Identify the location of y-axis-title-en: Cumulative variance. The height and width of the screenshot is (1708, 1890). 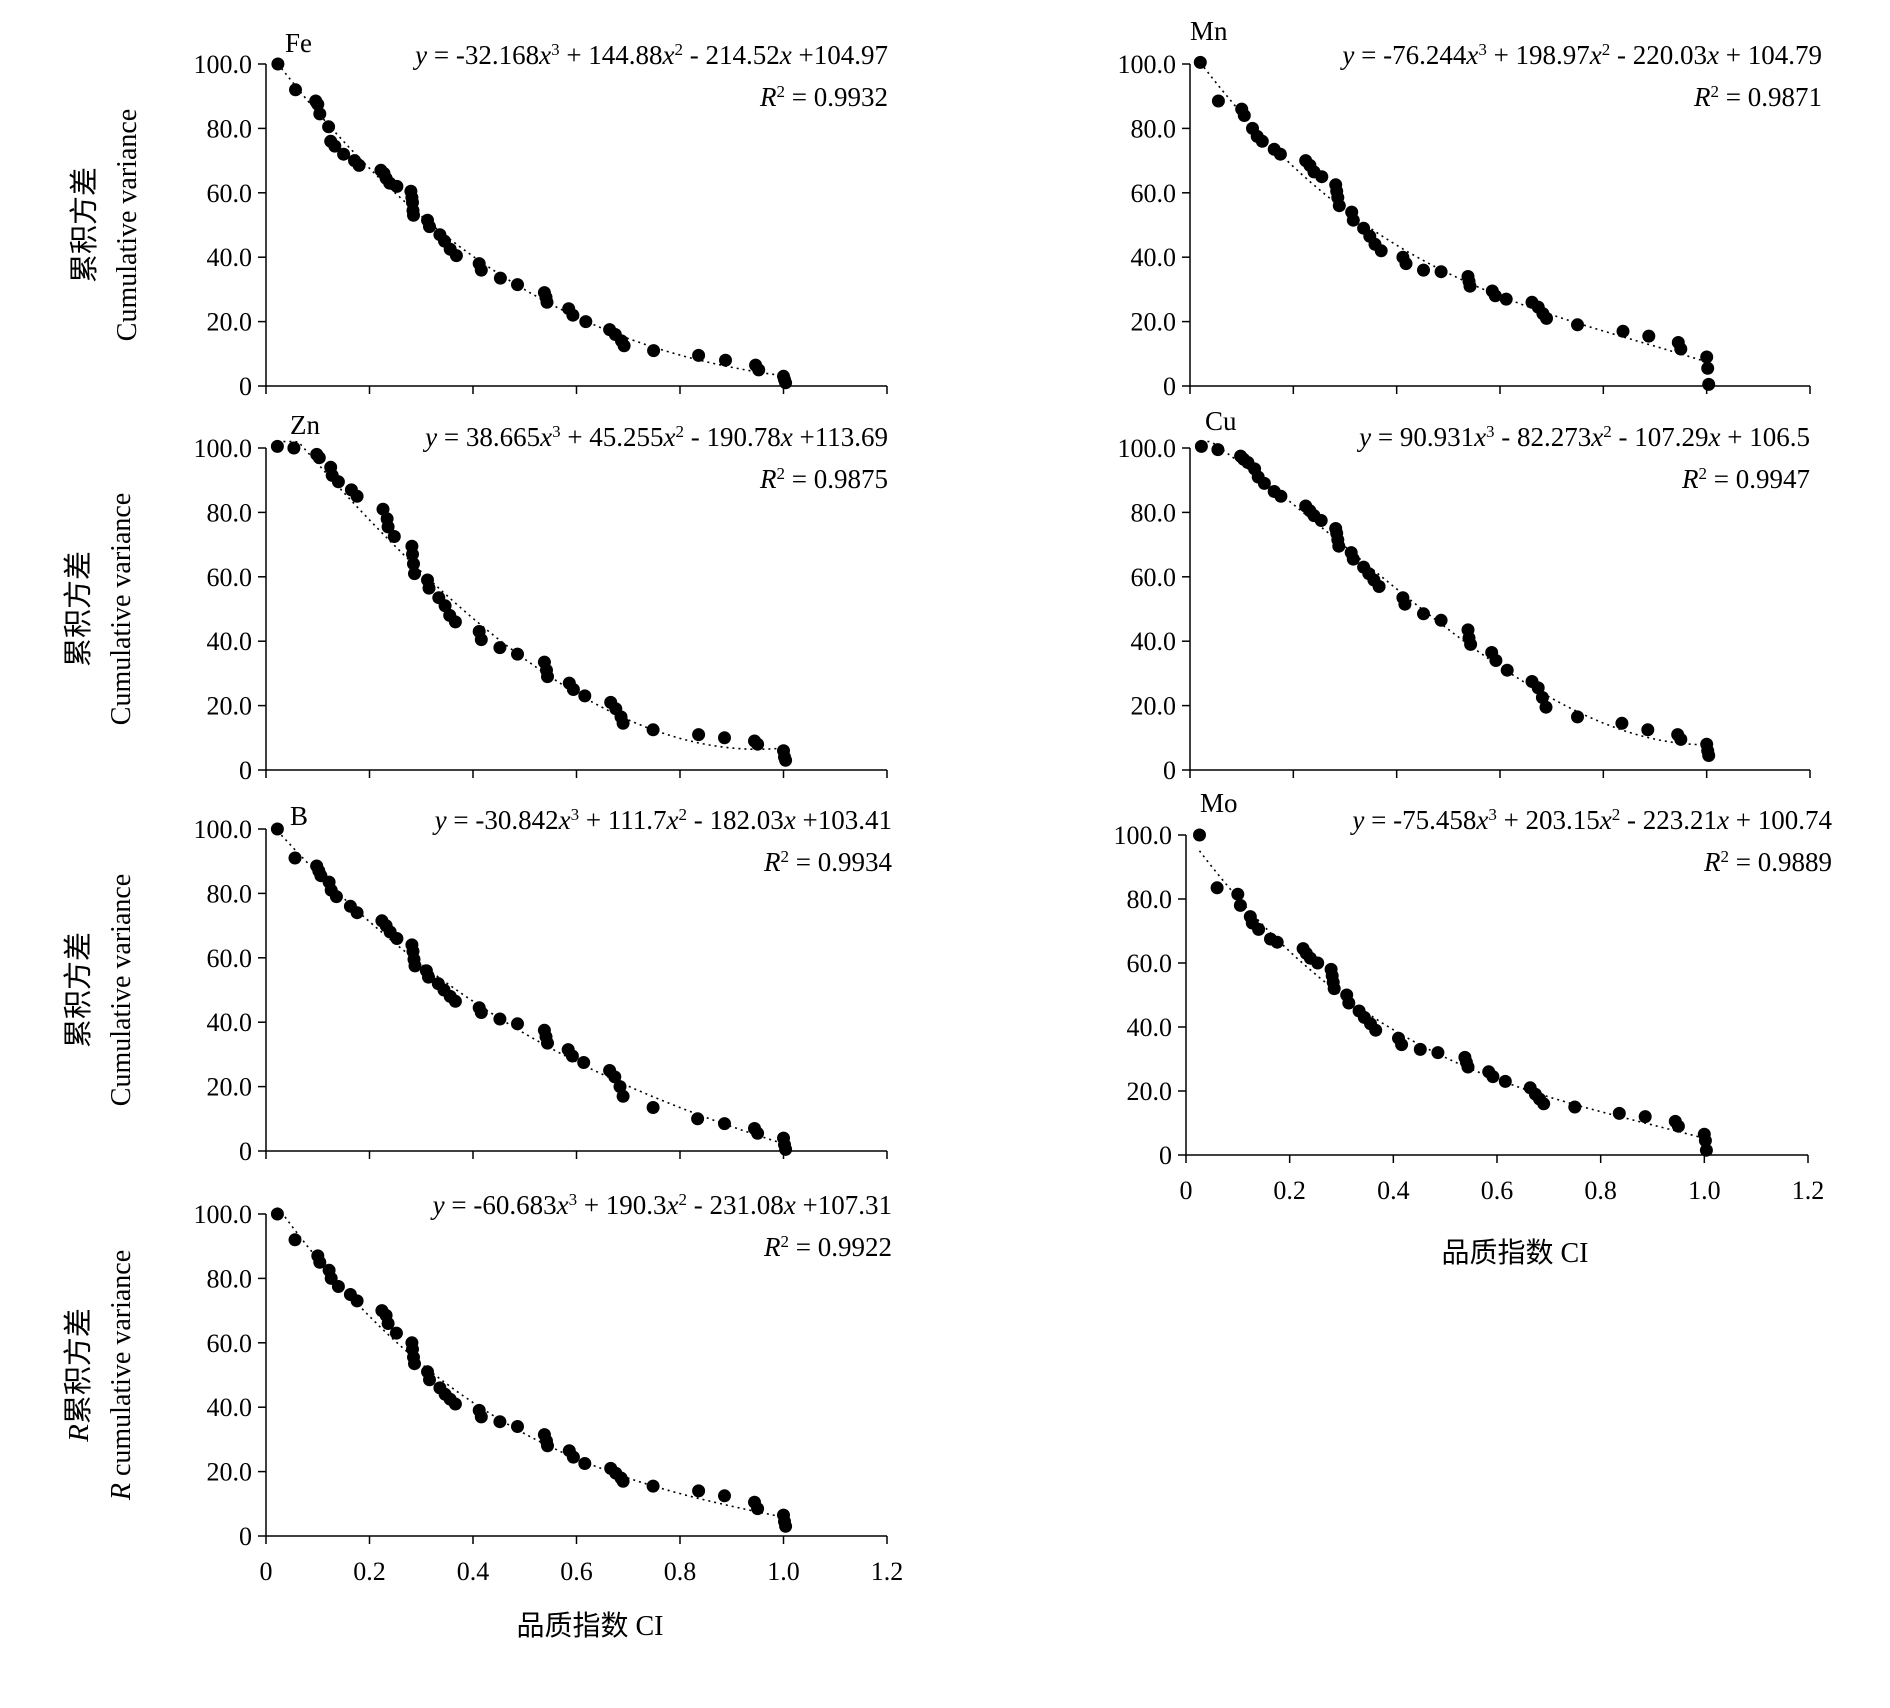
(127, 225).